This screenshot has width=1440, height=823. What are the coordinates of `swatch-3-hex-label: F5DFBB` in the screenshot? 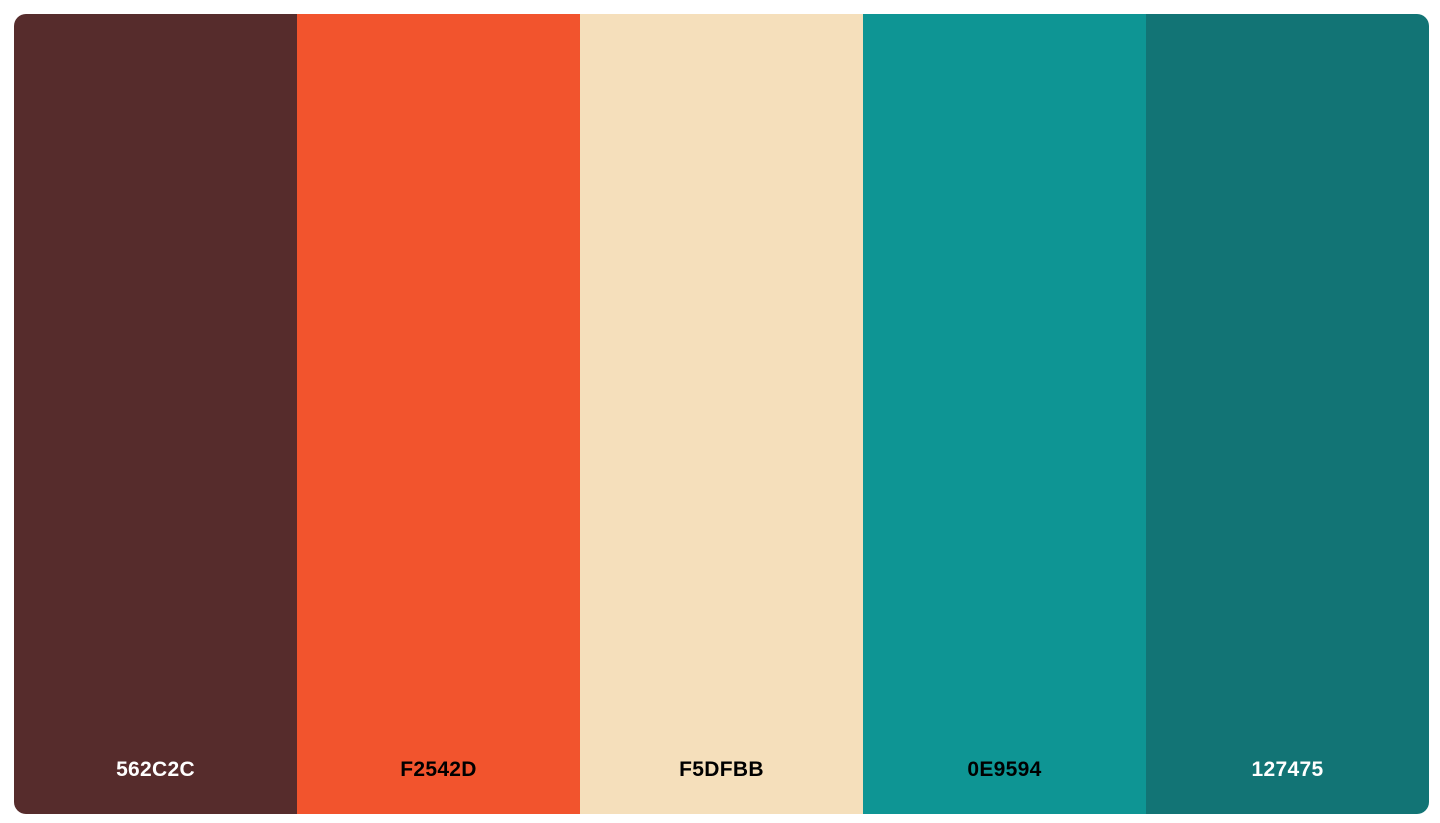 It's located at (721, 769).